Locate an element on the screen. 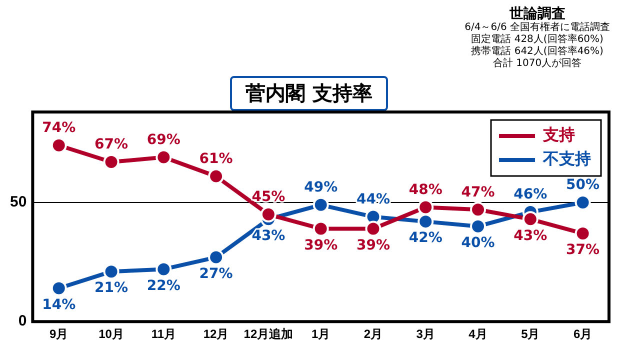 This screenshot has width=618, height=350. x-tick-label: 4月 is located at coordinates (478, 334).